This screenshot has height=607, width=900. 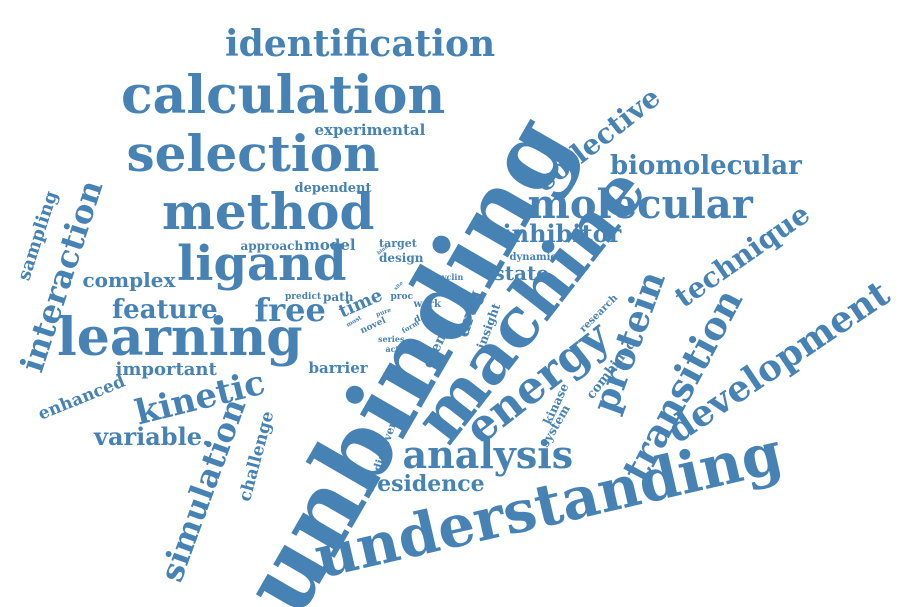 I want to click on word-identification: identification, so click(x=360, y=44).